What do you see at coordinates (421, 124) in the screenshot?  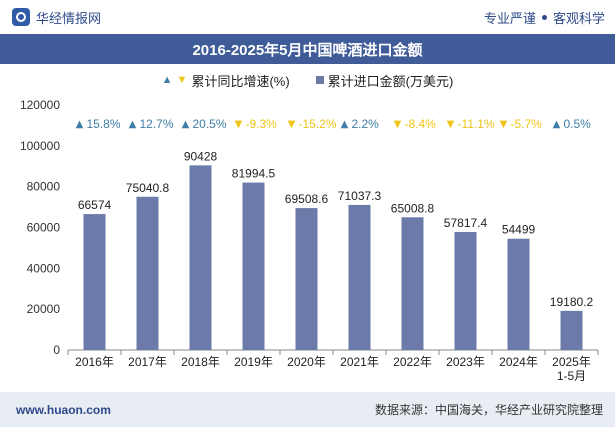 I see `growth-label: -8.4%` at bounding box center [421, 124].